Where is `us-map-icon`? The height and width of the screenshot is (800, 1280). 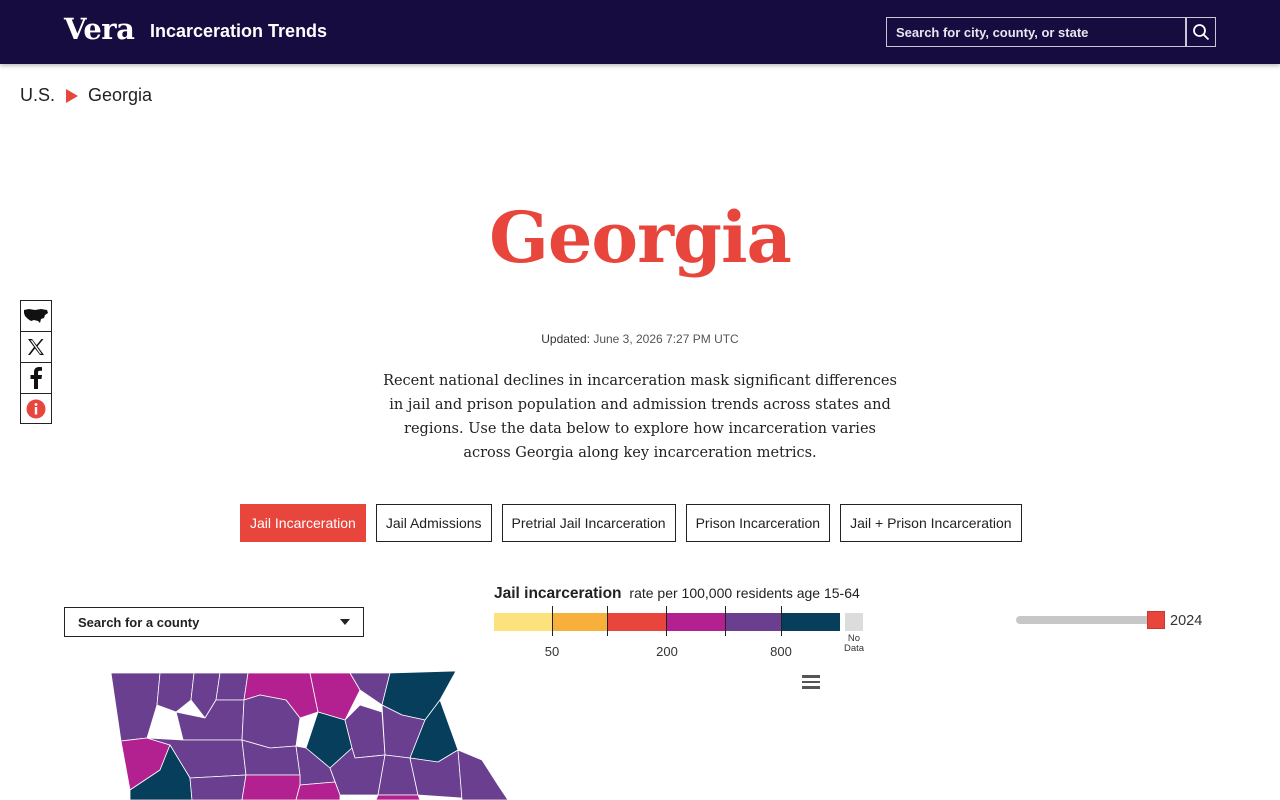 us-map-icon is located at coordinates (36, 316).